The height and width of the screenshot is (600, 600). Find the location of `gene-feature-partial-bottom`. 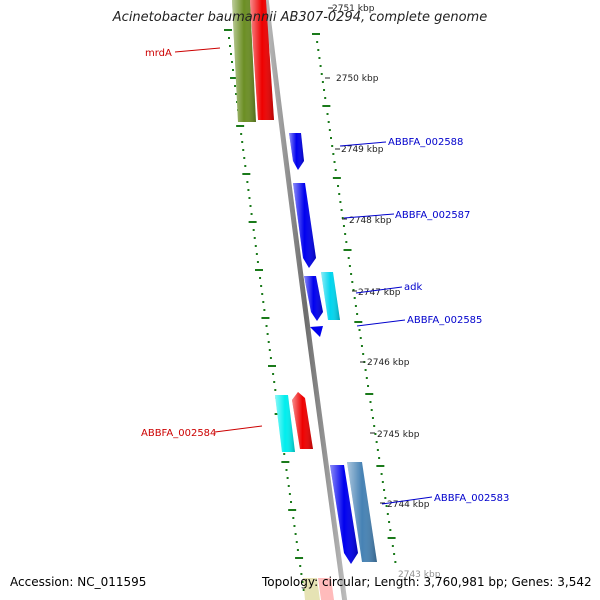

gene-feature-partial-bottom is located at coordinates (318, 589).